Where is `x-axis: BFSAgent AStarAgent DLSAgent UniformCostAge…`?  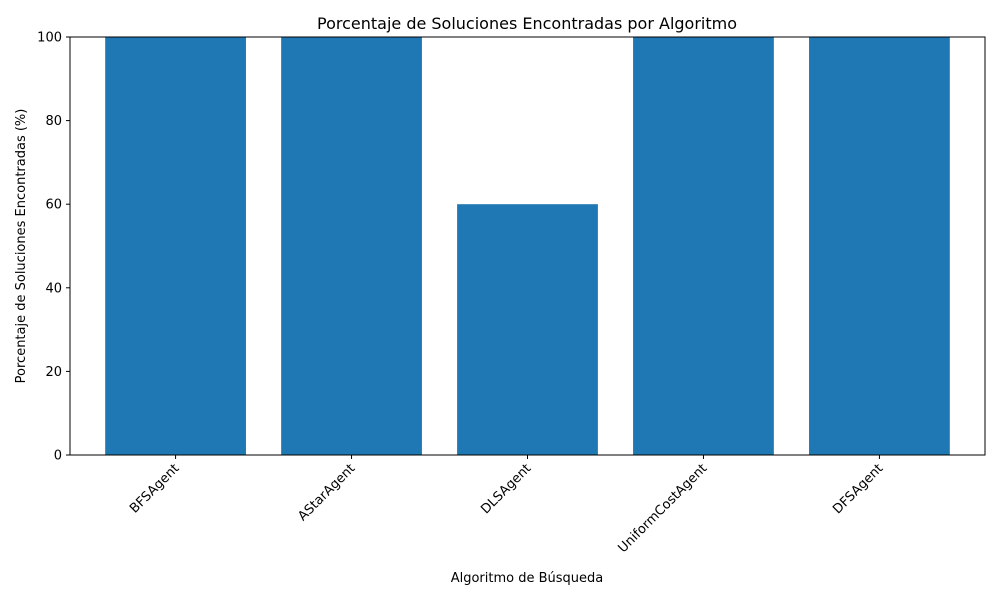 x-axis: BFSAgent AStarAgent DLSAgent UniformCostAge… is located at coordinates (506, 505).